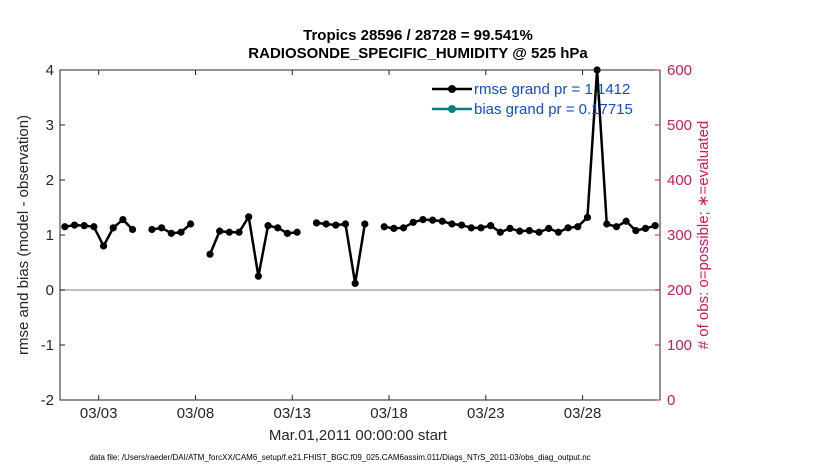  Describe the element at coordinates (23, 235) in the screenshot. I see `y-axis-label: rmse and bias (model - observation)` at that location.